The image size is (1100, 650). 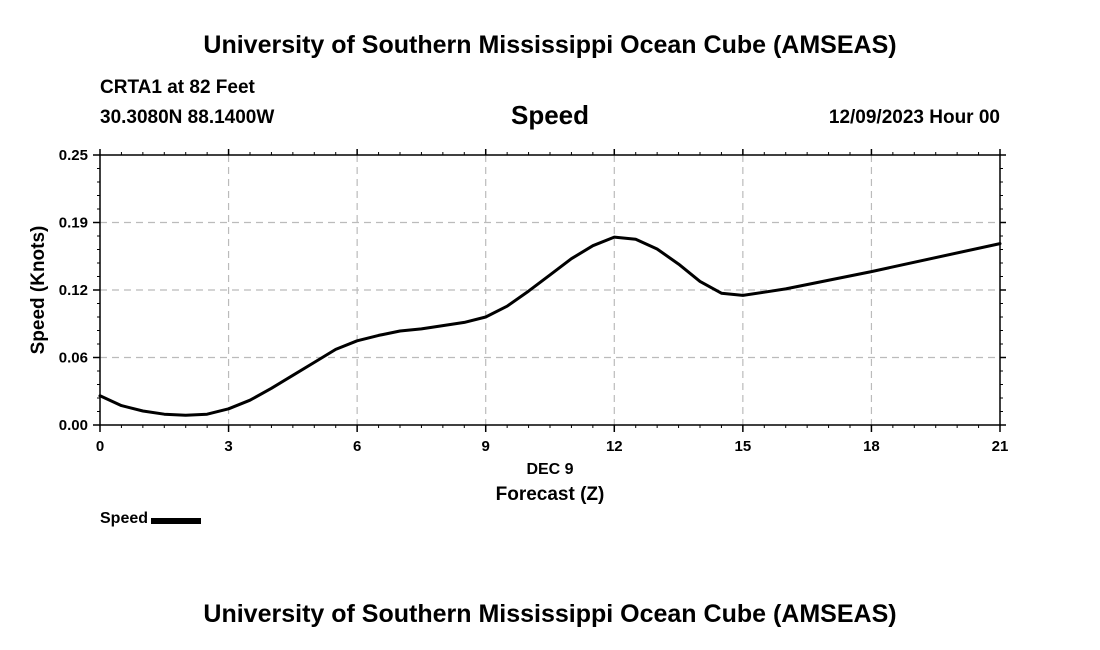 I want to click on y-tick-label: 0.19, so click(x=73, y=223).